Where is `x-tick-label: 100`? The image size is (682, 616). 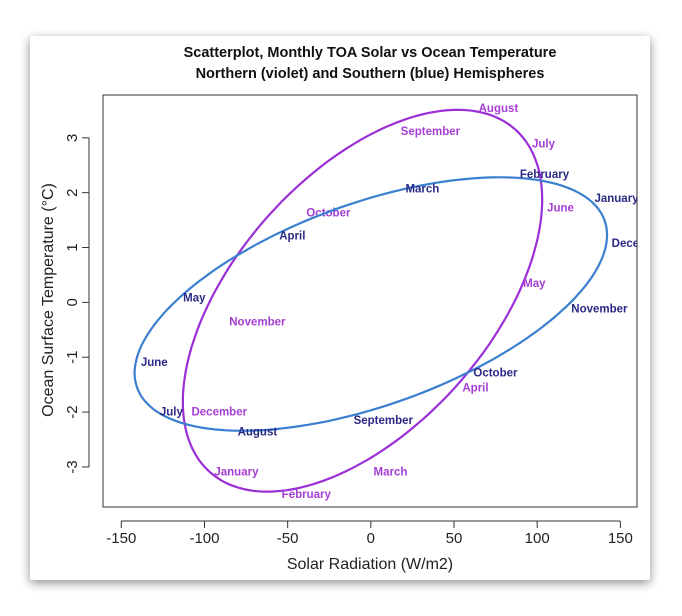 x-tick-label: 100 is located at coordinates (537, 538).